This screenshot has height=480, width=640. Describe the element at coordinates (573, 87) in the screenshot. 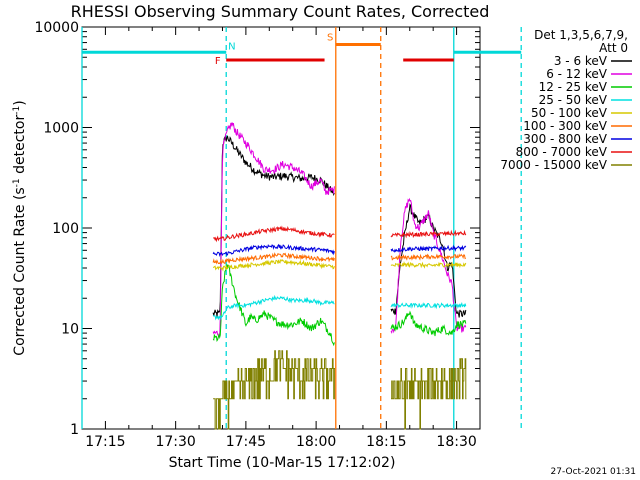

I see `legend-label: 12 - 25 keV` at that location.